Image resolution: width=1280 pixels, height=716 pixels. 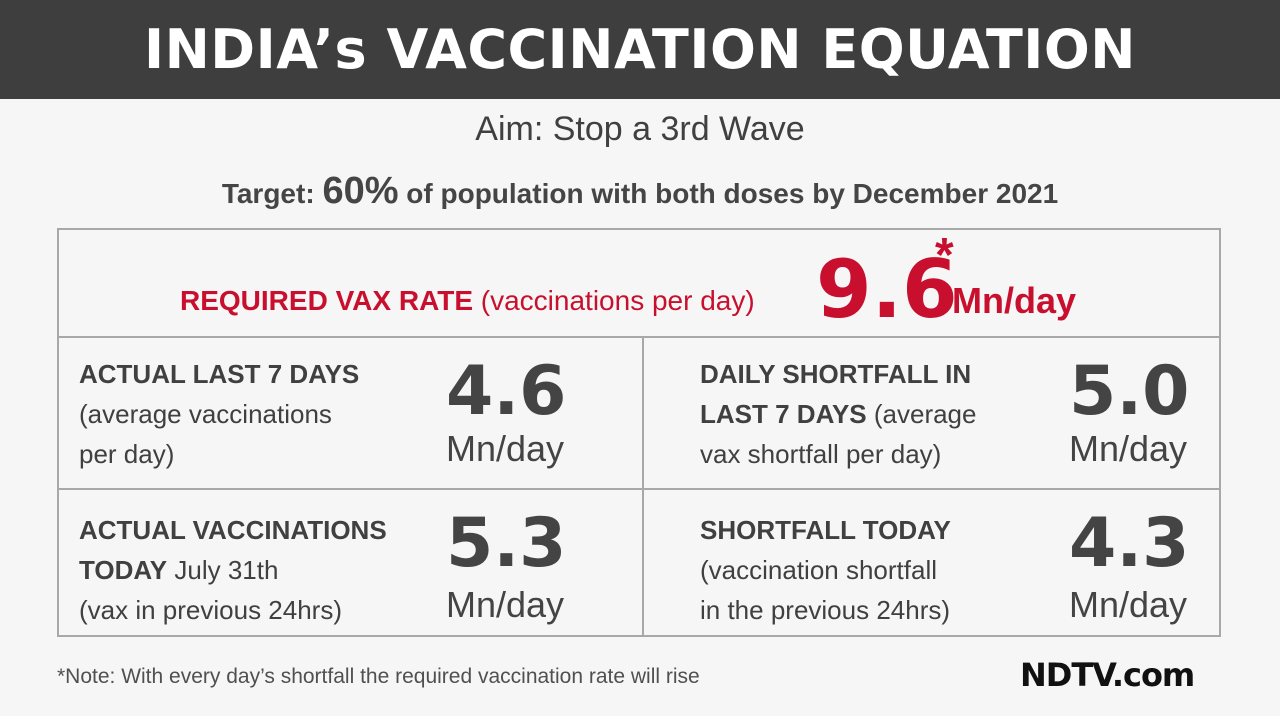 I want to click on required-rate-label-rest: (vaccinations per day), so click(x=617, y=300).